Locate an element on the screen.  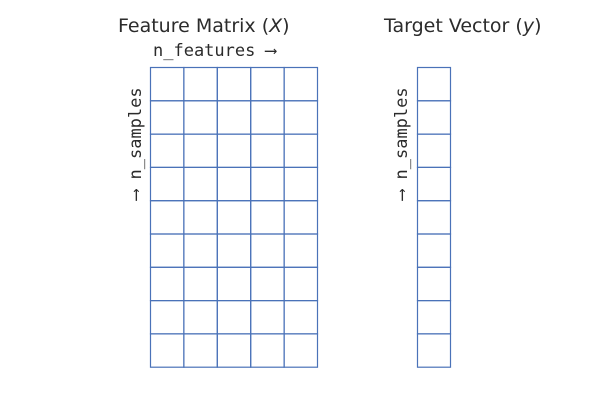
feature-matrix-cell-r9-c5 is located at coordinates (301, 350).